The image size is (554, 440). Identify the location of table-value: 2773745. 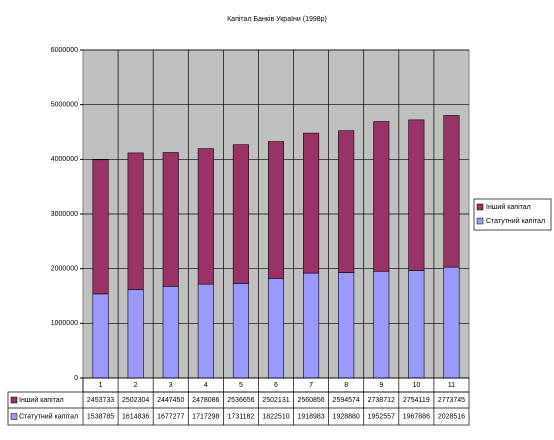
(451, 400).